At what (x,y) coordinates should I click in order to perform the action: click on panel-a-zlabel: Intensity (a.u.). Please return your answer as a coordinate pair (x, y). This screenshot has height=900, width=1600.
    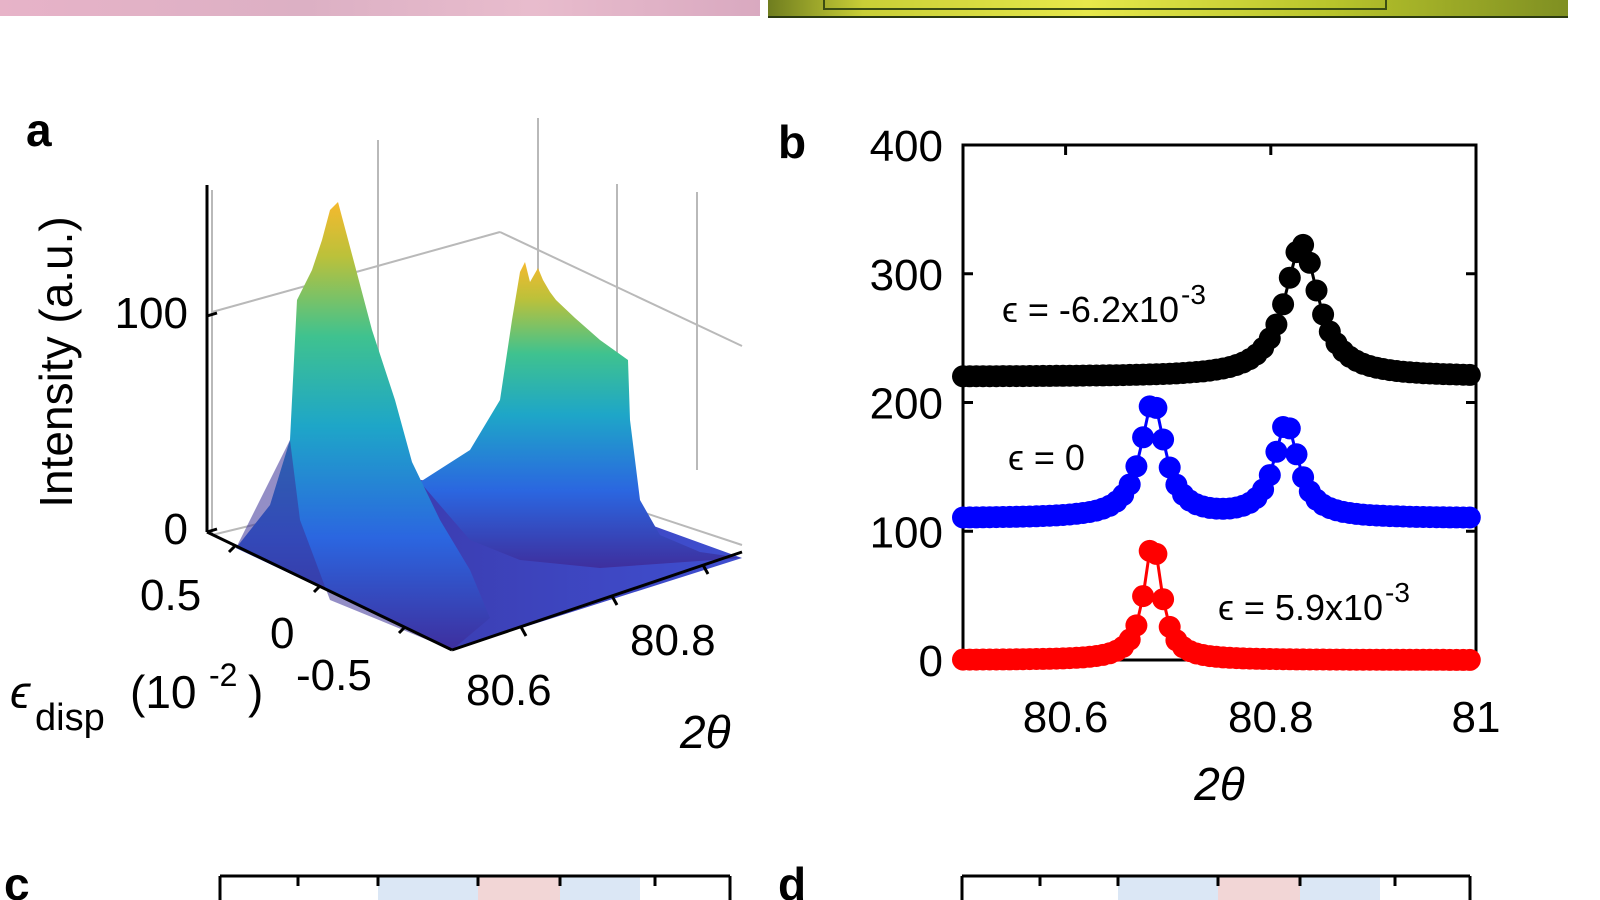
    Looking at the image, I should click on (56, 361).